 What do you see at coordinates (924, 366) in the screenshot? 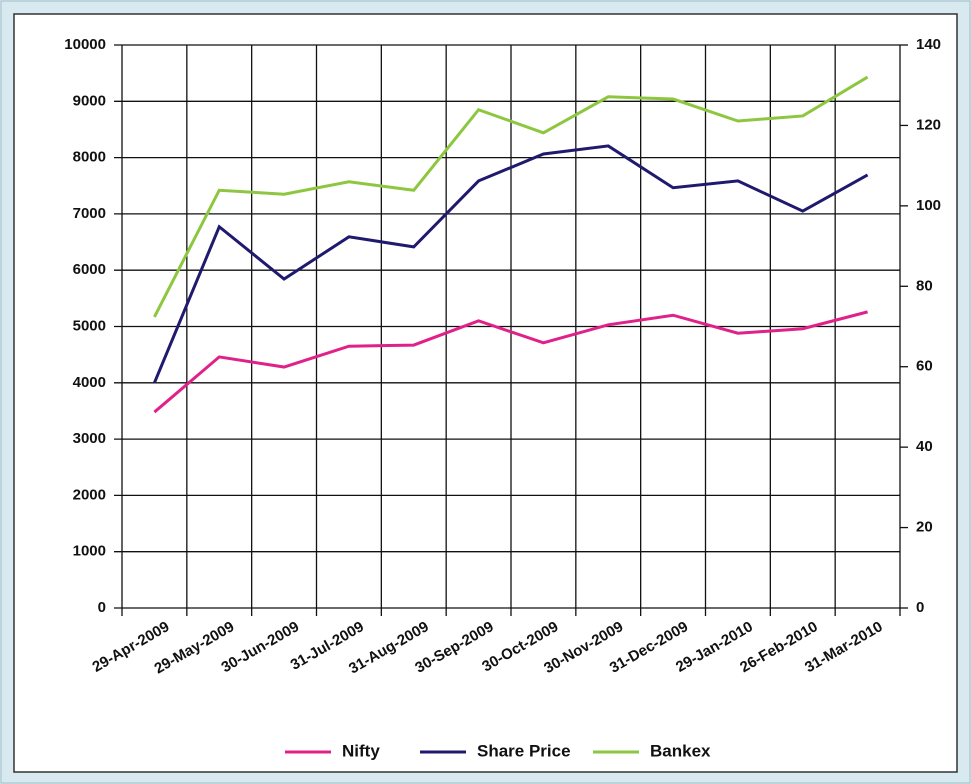
I see `y2-tick-label: 60` at bounding box center [924, 366].